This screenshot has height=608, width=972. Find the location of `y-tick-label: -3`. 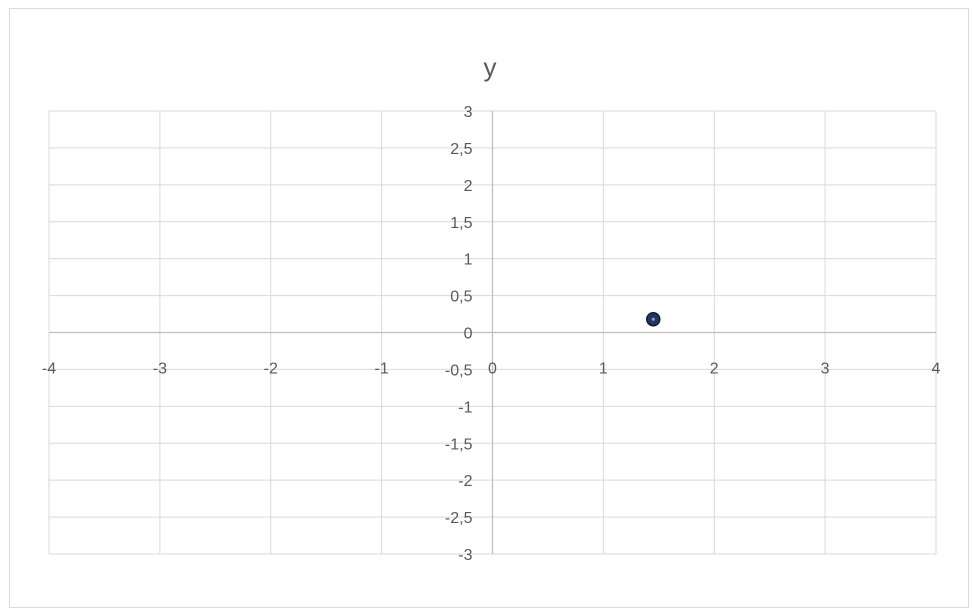

y-tick-label: -3 is located at coordinates (465, 555).